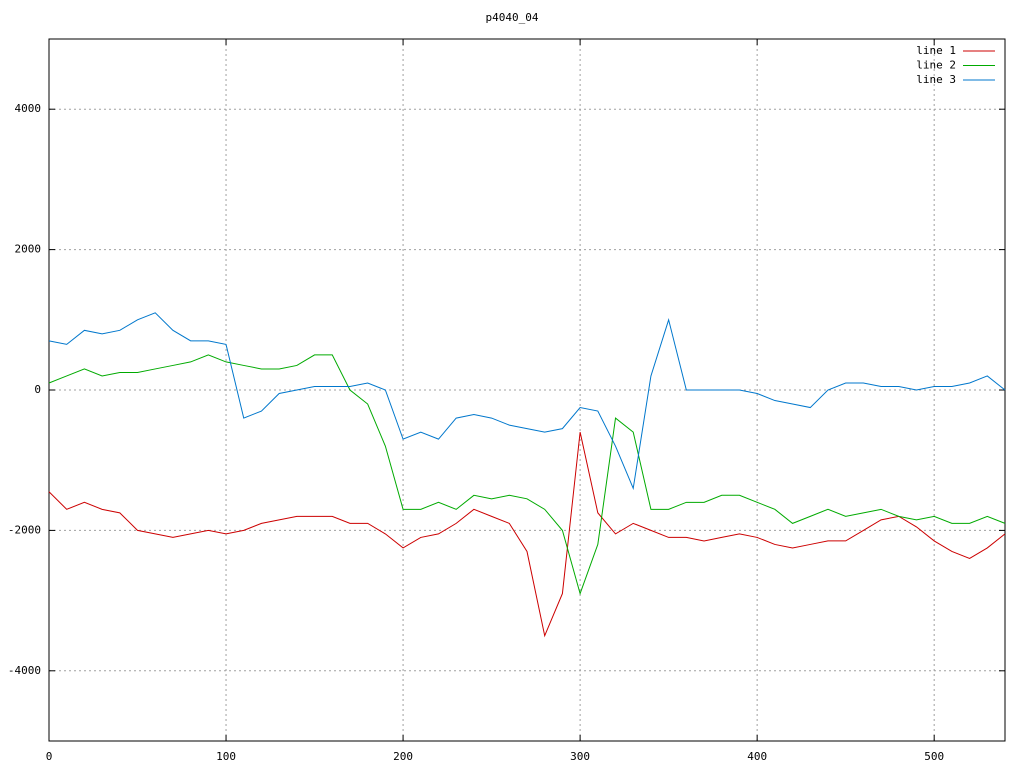 The height and width of the screenshot is (768, 1024). What do you see at coordinates (934, 756) in the screenshot?
I see `x-tick-label: 500` at bounding box center [934, 756].